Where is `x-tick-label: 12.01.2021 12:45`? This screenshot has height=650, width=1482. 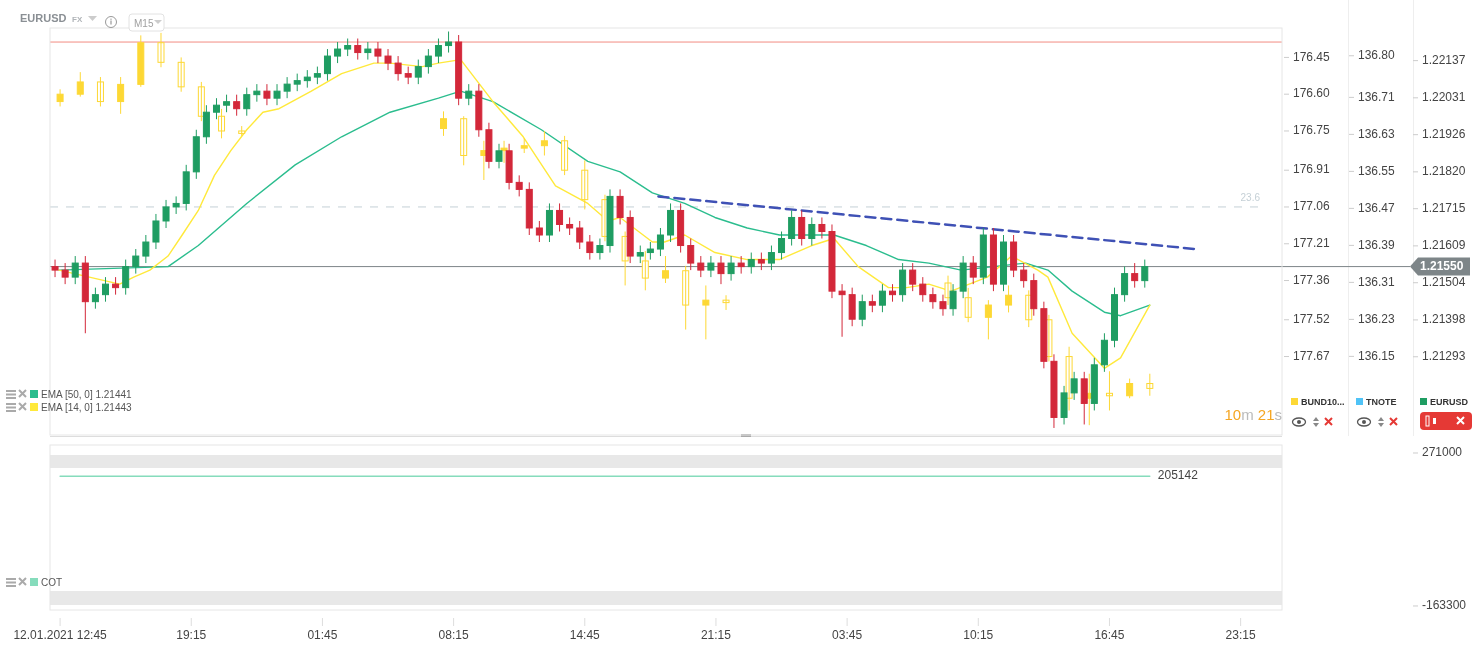 x-tick-label: 12.01.2021 12:45 is located at coordinates (60, 635).